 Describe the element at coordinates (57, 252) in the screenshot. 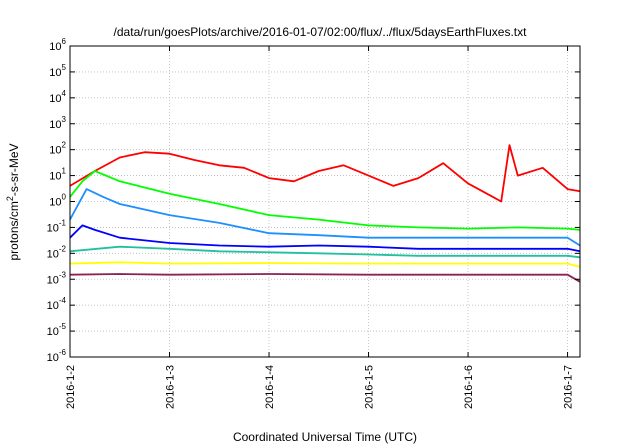

I see `y-tick-label: 10⁻²` at that location.